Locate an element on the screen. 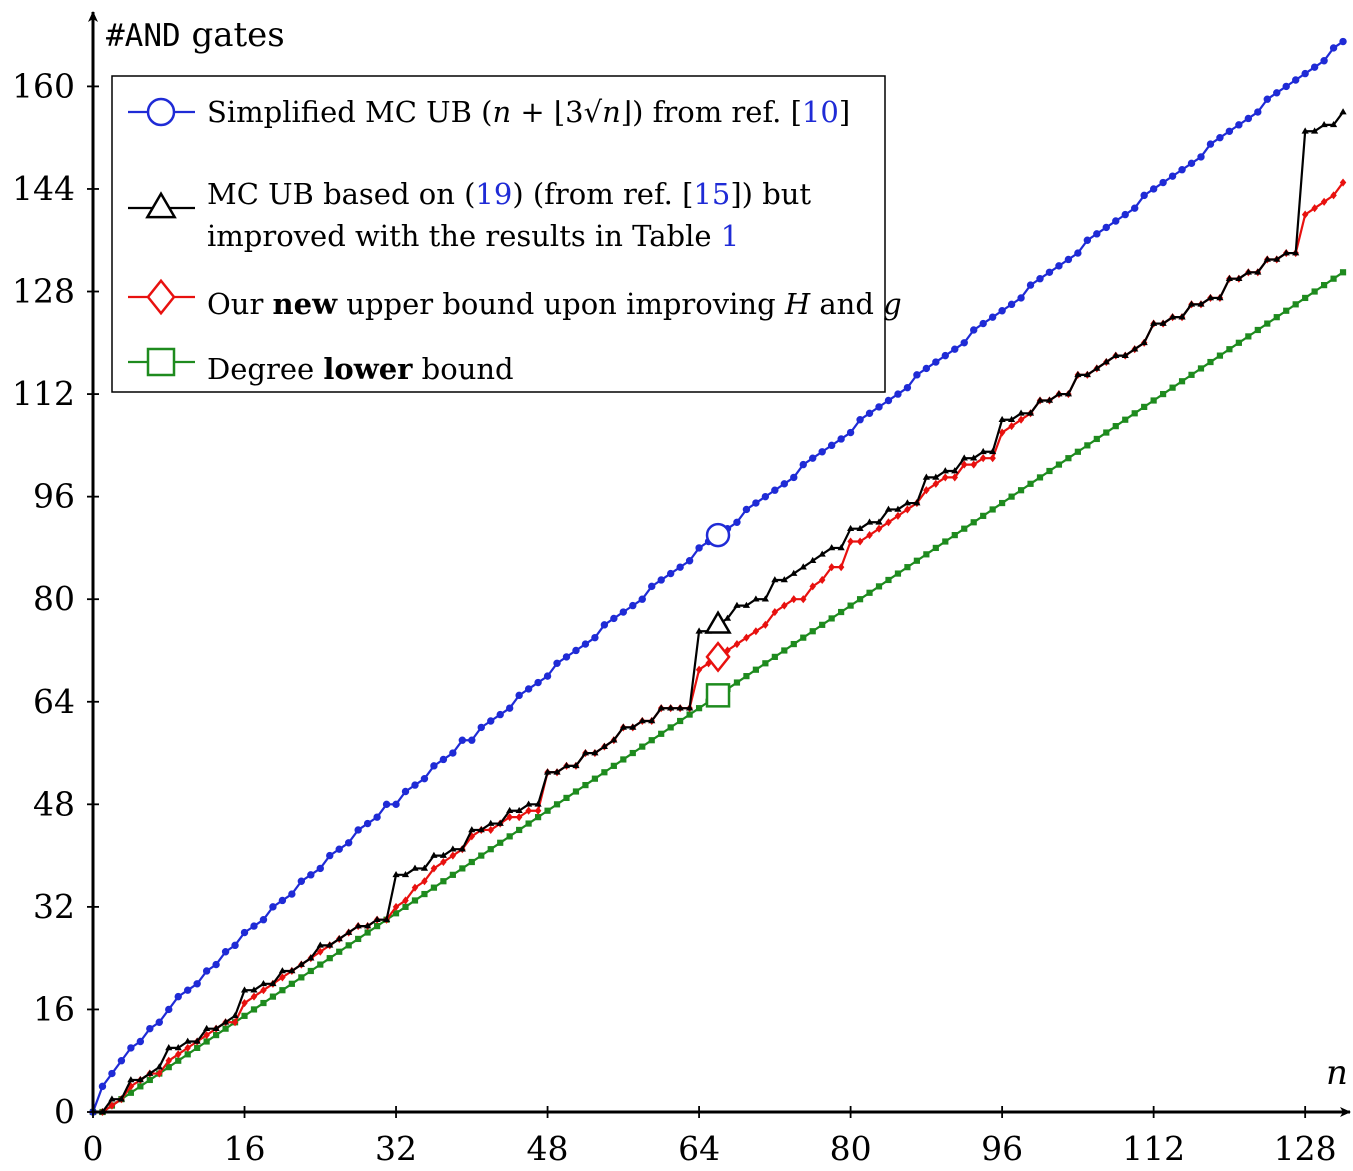  x-tick-label: 32 is located at coordinates (396, 1148).